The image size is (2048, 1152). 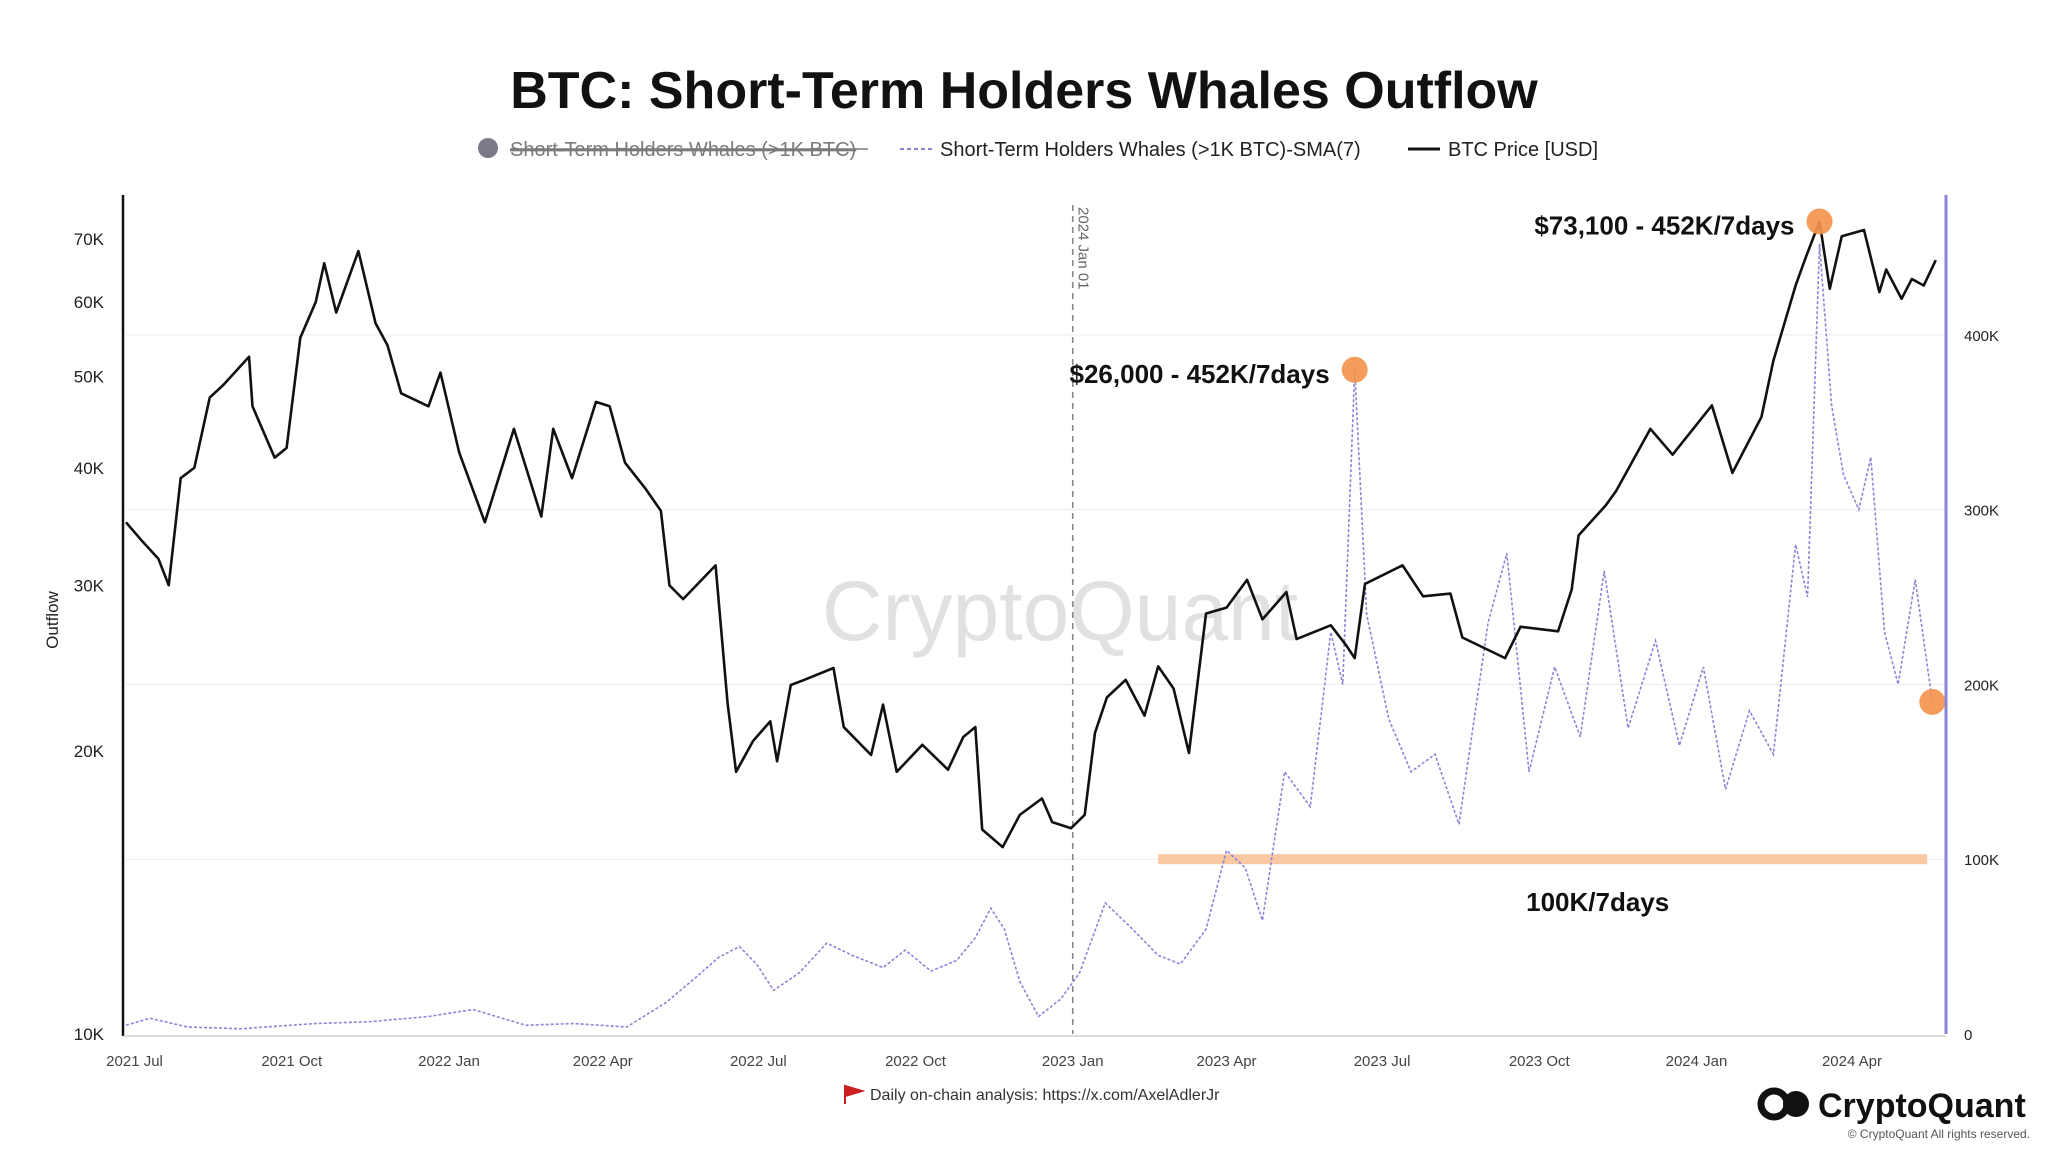 What do you see at coordinates (1024, 91) in the screenshot?
I see `chart-title: BTC: Short-Term Holders Whales Outflow` at bounding box center [1024, 91].